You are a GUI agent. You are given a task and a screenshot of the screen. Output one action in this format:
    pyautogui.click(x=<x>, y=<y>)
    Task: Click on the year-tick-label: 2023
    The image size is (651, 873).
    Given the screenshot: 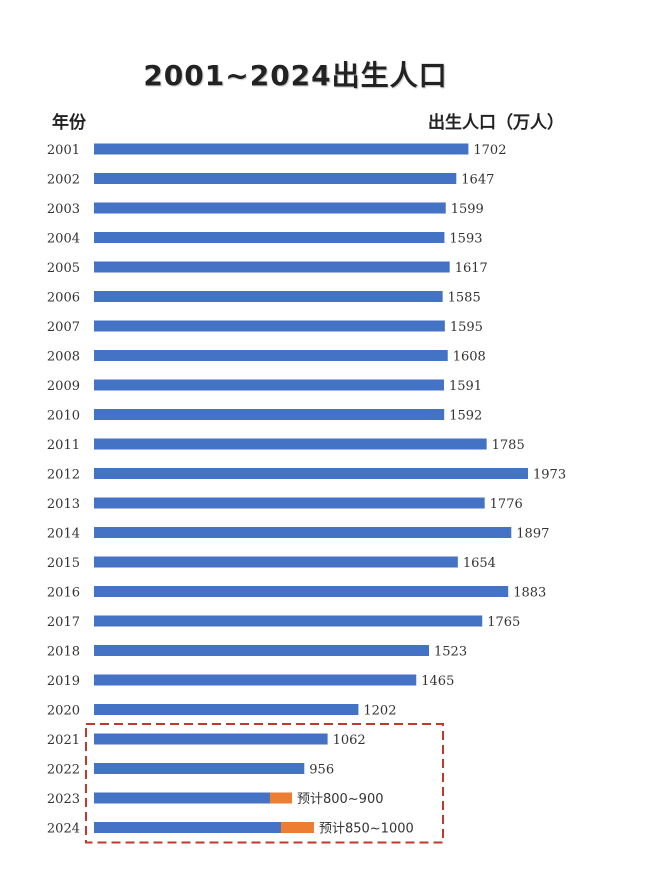 What is the action you would take?
    pyautogui.click(x=63, y=799)
    